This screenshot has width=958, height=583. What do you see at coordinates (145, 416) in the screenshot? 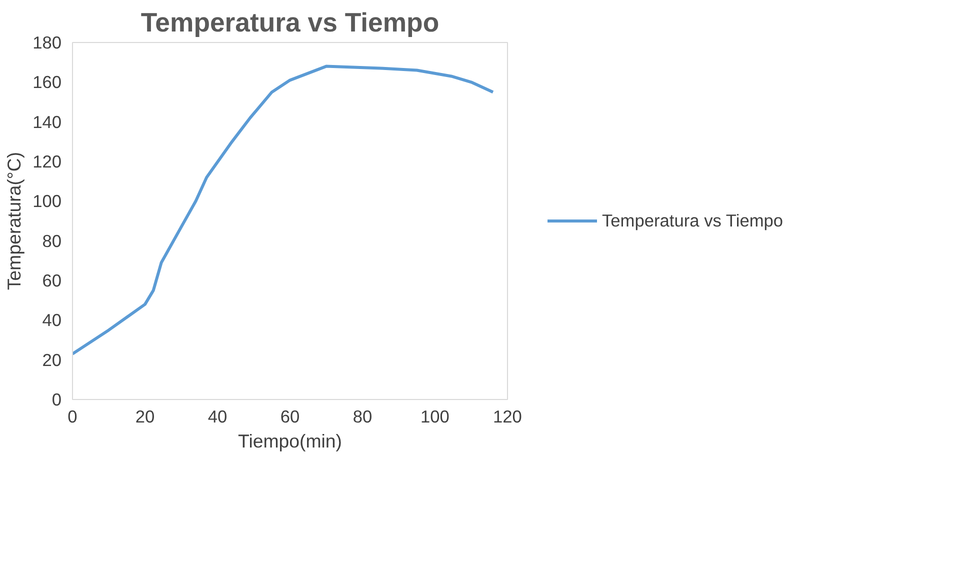
I see `x-tick-label: 20` at bounding box center [145, 416].